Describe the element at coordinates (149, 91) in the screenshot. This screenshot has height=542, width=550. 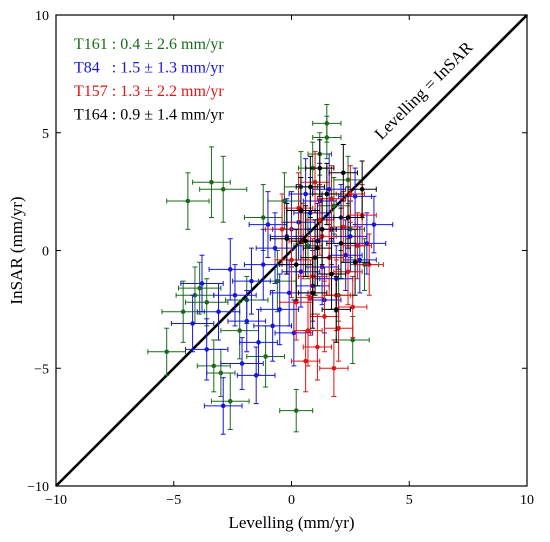
I see `legend-entry-t157: T157 : 1.3 ± 2.2 mm/yr` at that location.